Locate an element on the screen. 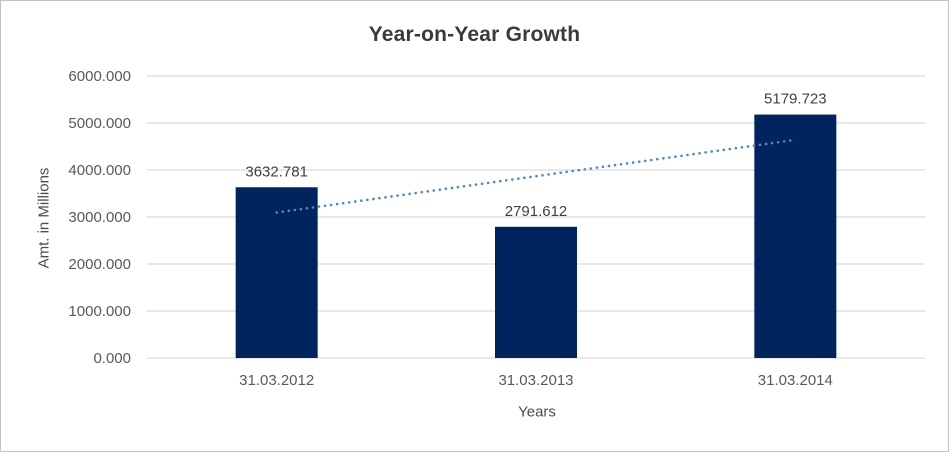 The image size is (949, 452). y-axis-title: Amt. in Millions is located at coordinates (44, 218).